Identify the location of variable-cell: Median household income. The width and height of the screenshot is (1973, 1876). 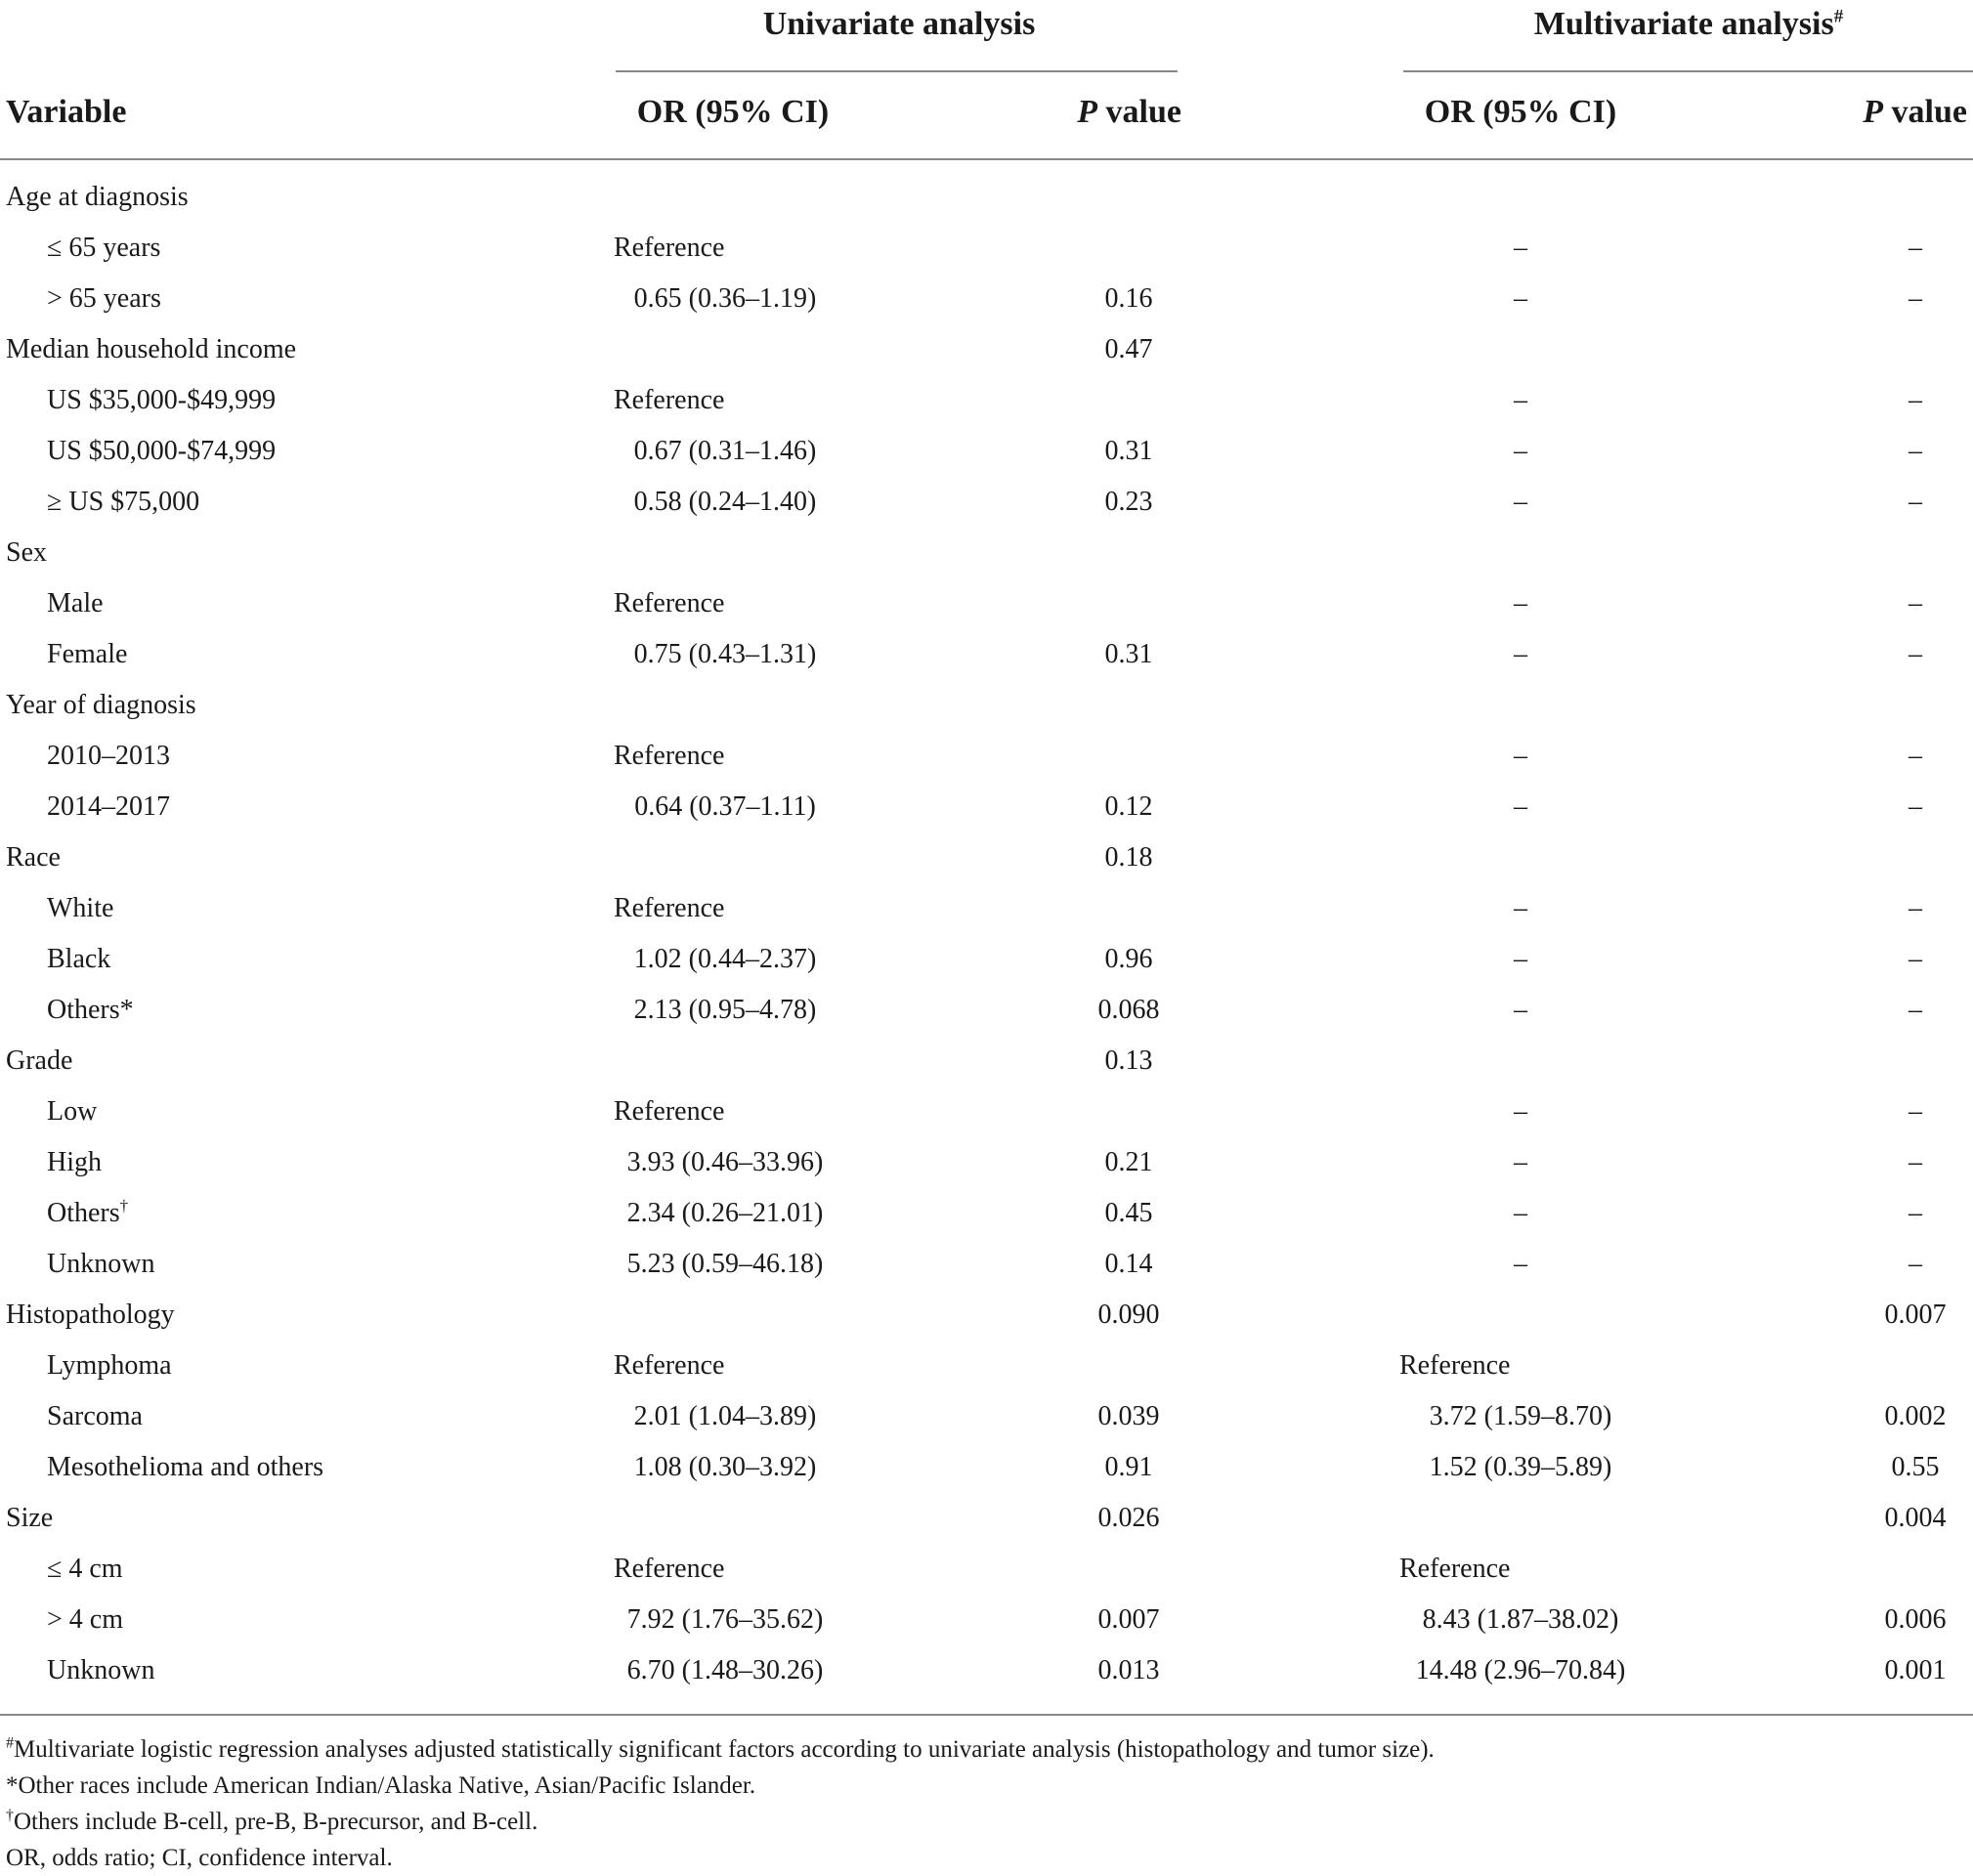
(151, 349).